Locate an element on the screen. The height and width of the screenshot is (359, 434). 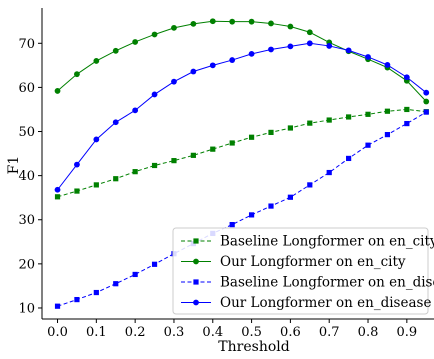
legend-frame is located at coordinates (300, 271).